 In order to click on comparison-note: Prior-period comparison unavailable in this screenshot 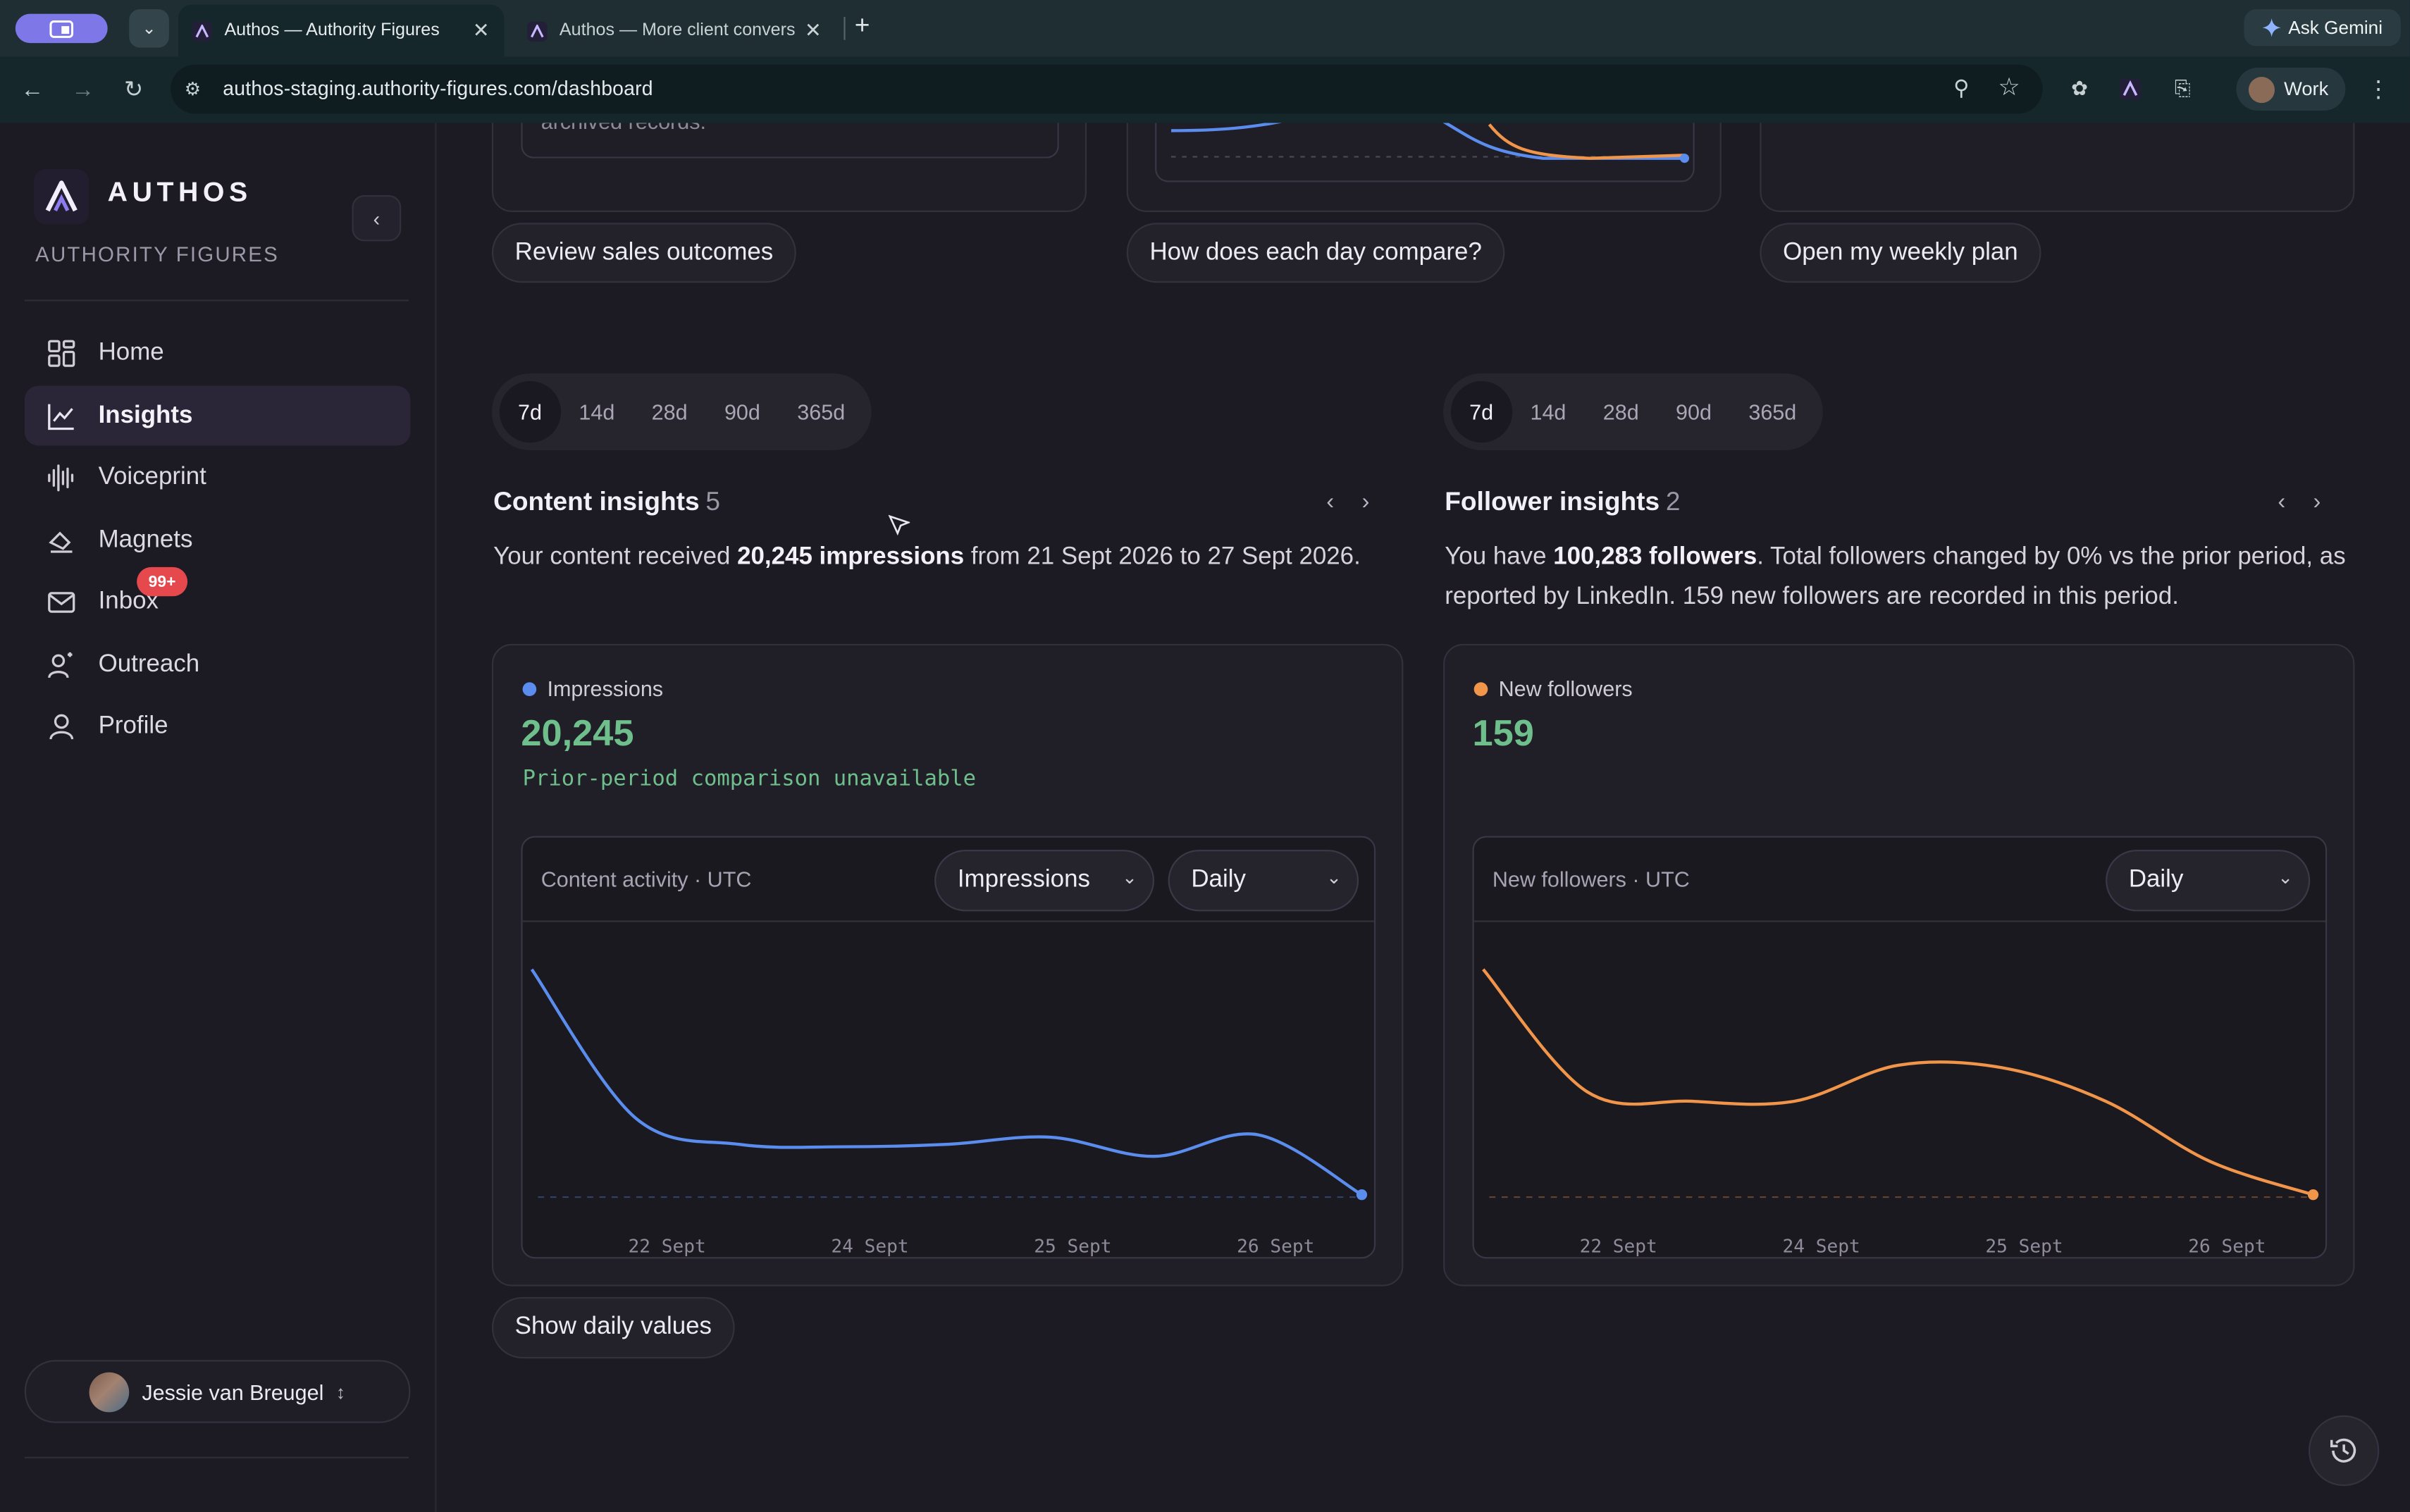, I will do `click(749, 779)`.